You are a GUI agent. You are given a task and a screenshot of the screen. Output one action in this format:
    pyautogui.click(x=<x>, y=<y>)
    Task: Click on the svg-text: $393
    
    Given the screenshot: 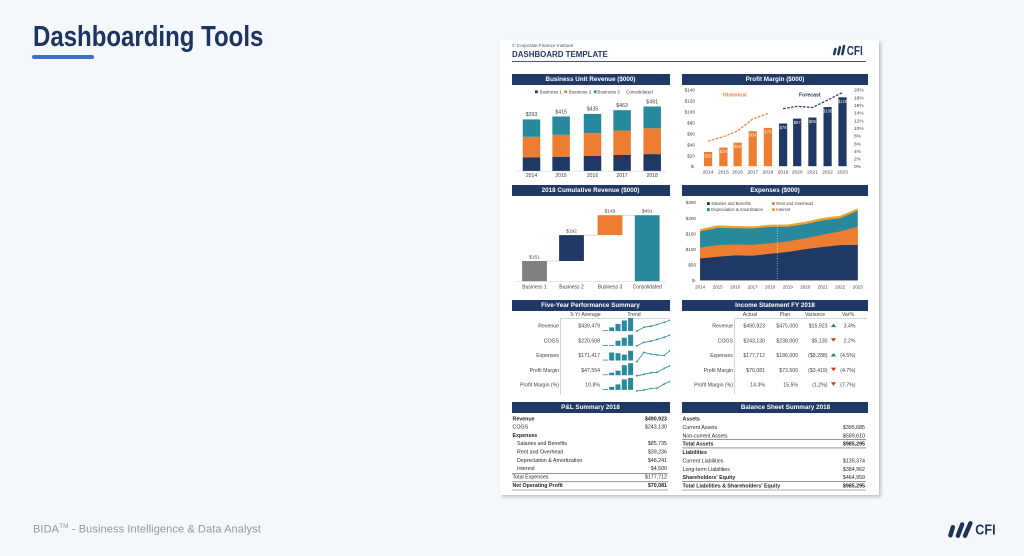 What is the action you would take?
    pyautogui.click(x=531, y=115)
    